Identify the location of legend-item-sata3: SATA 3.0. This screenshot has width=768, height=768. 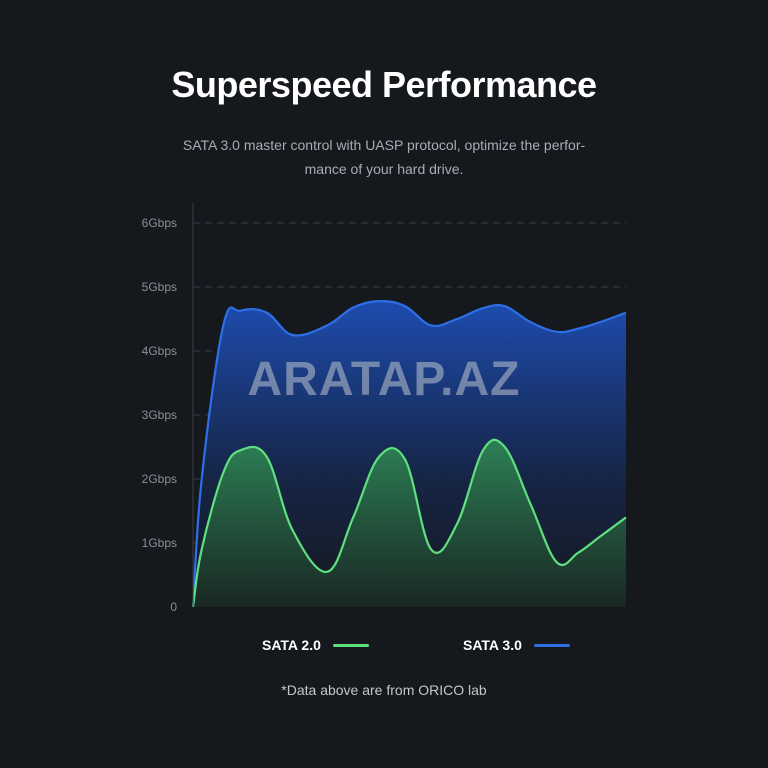
(516, 645).